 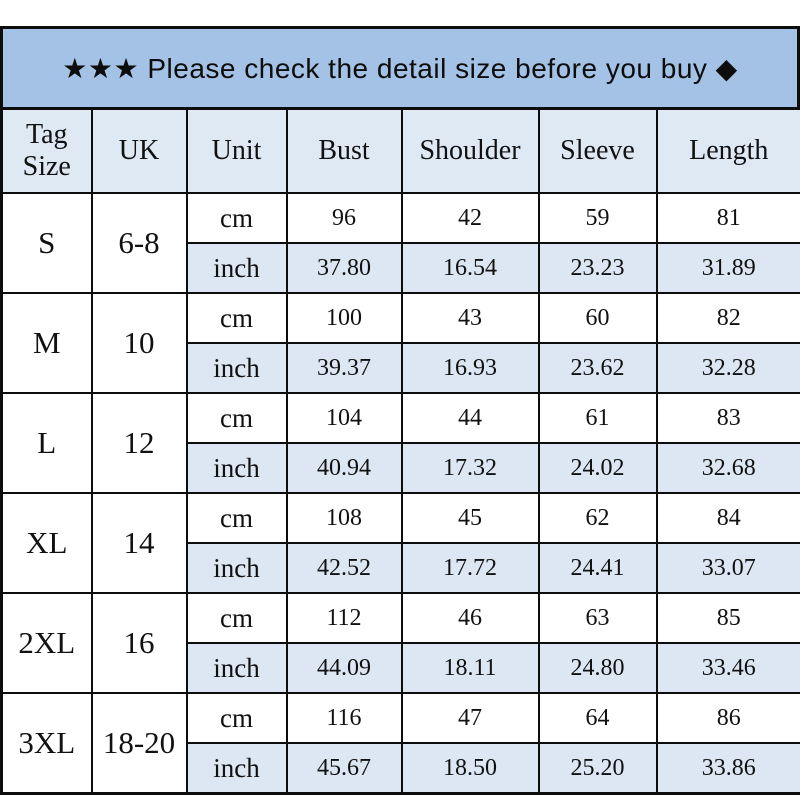 What do you see at coordinates (344, 668) in the screenshot?
I see `bust-inch-value: 44.09` at bounding box center [344, 668].